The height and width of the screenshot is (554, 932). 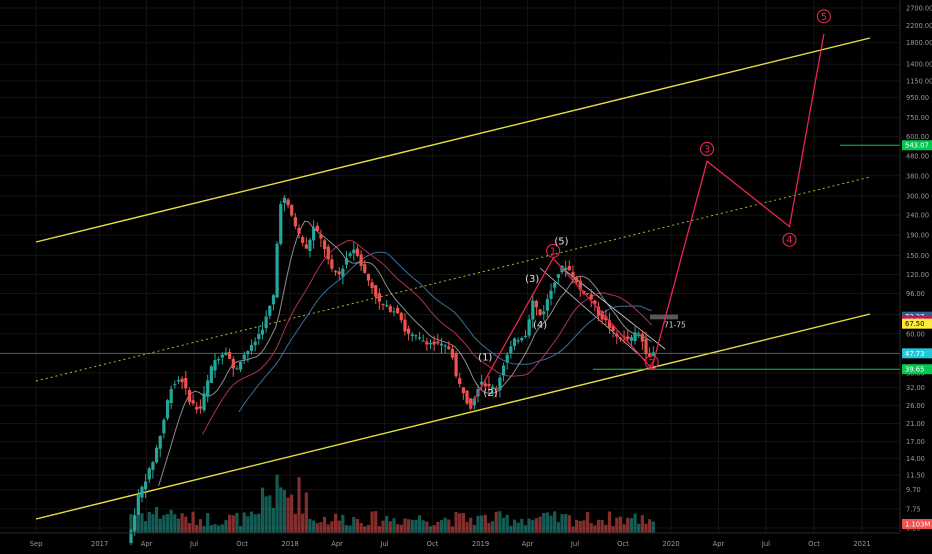 I want to click on wave-label-minor: (3), so click(x=532, y=279).